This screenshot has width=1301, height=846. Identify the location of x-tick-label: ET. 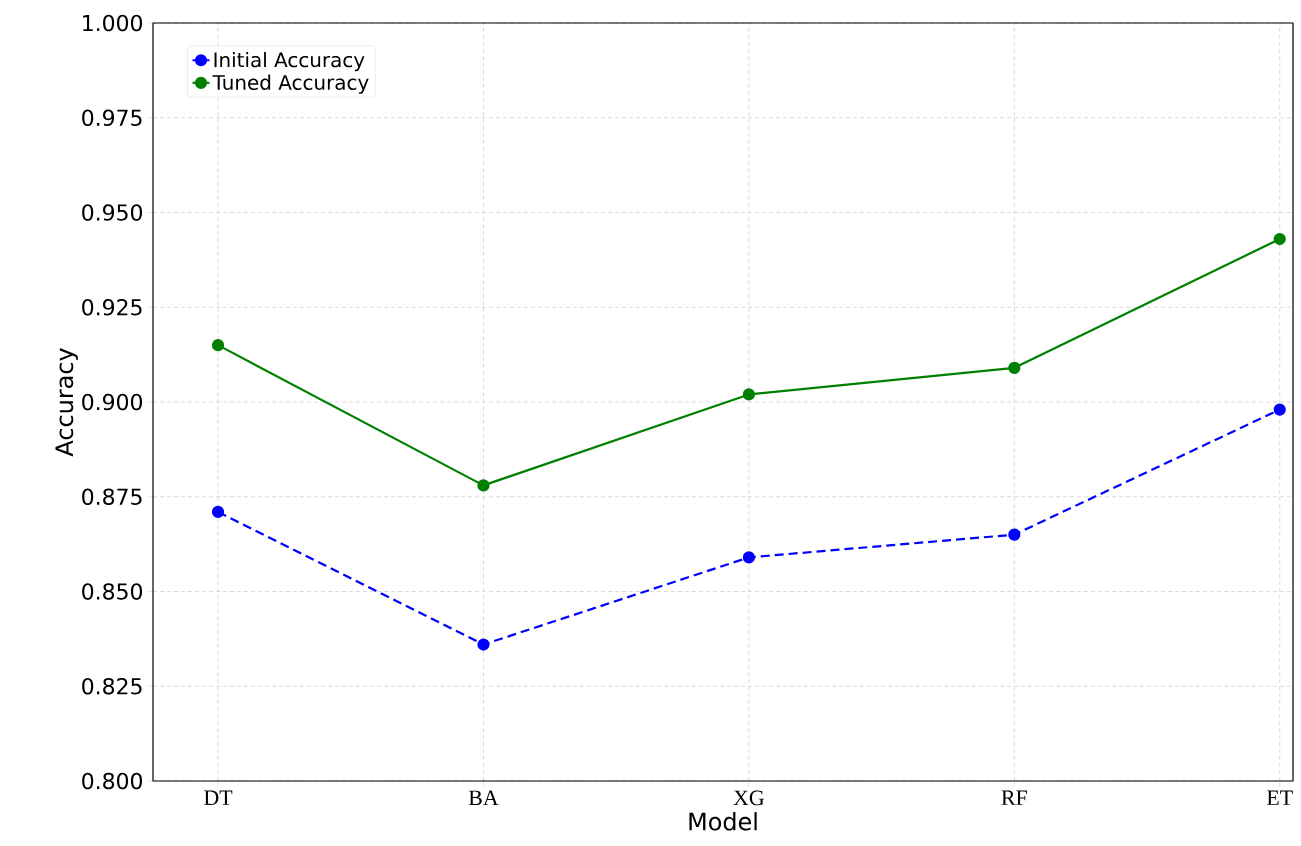
(1279, 797).